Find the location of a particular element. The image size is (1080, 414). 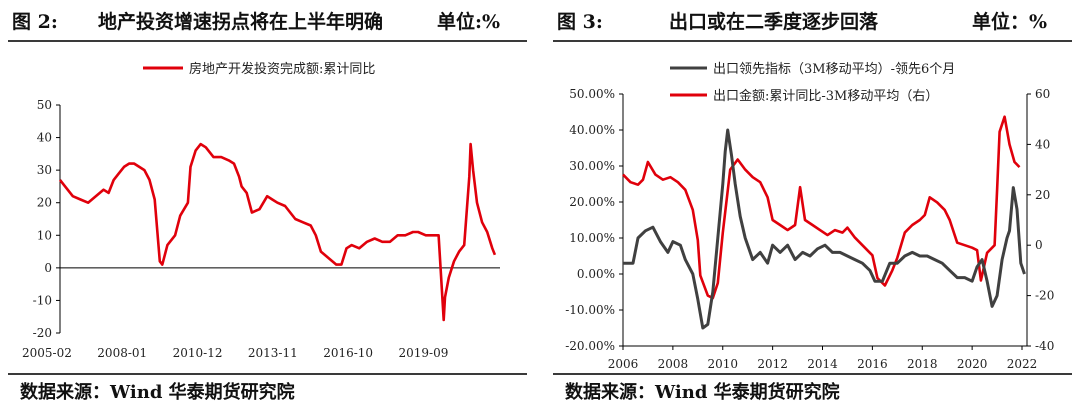

figure-2-source: 数据来源：Wind 华泰期货研究院 is located at coordinates (157, 392).